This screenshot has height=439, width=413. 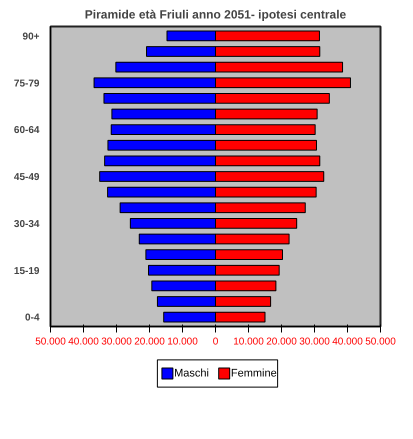 What do you see at coordinates (31, 36) in the screenshot?
I see `y-tick-label: 90+` at bounding box center [31, 36].